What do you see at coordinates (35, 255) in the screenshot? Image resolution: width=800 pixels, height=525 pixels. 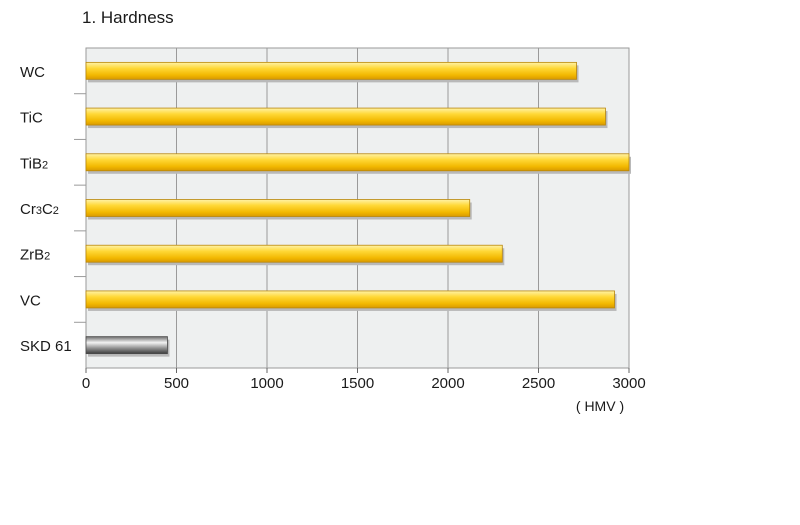 I see `category-label: ZrB2` at bounding box center [35, 255].